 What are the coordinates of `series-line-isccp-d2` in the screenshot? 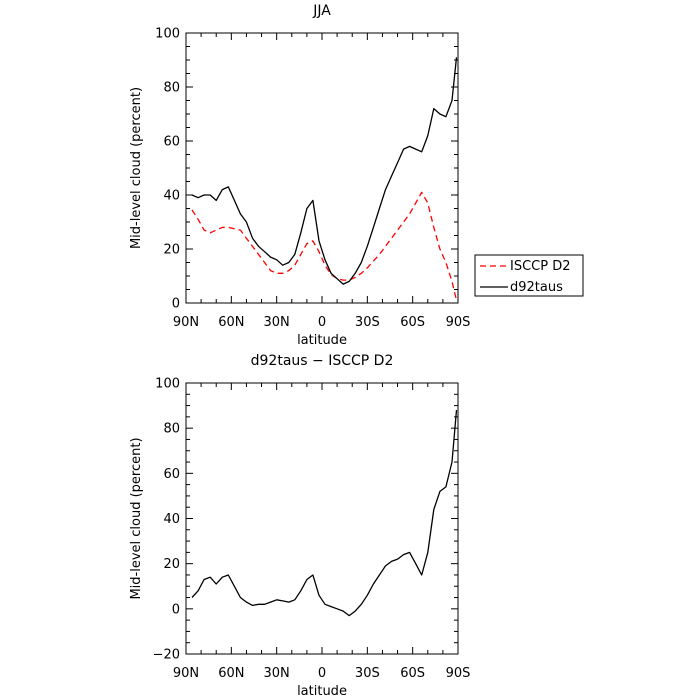 It's located at (324, 246).